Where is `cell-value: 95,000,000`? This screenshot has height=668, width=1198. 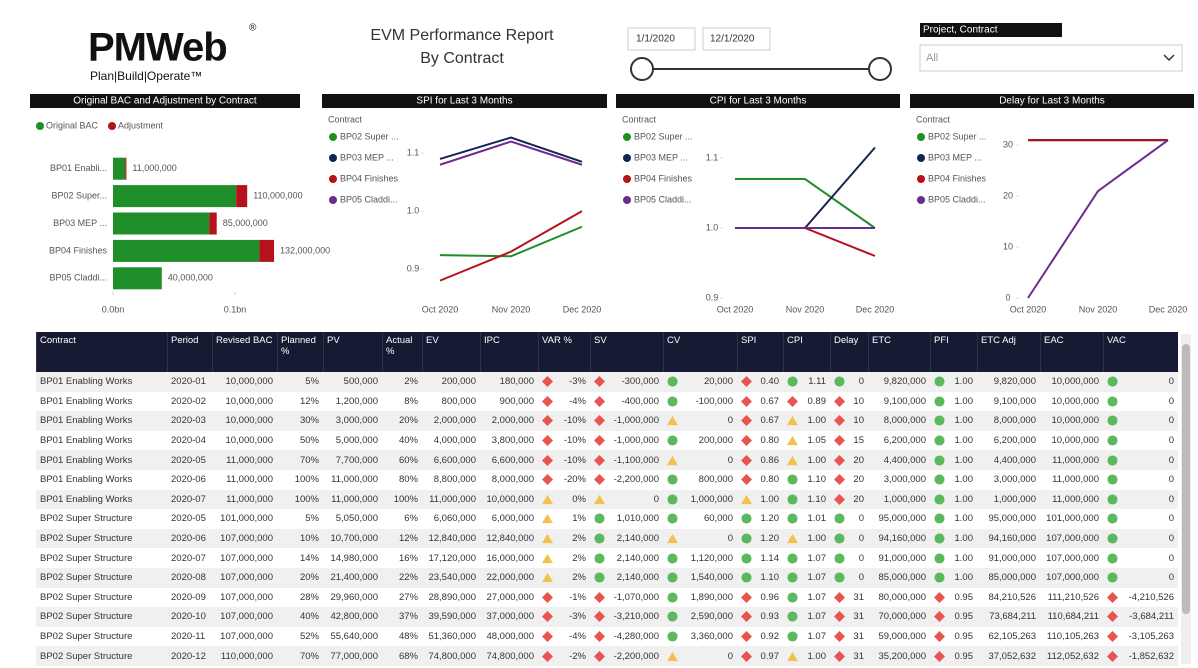
cell-value: 95,000,000 is located at coordinates (902, 519).